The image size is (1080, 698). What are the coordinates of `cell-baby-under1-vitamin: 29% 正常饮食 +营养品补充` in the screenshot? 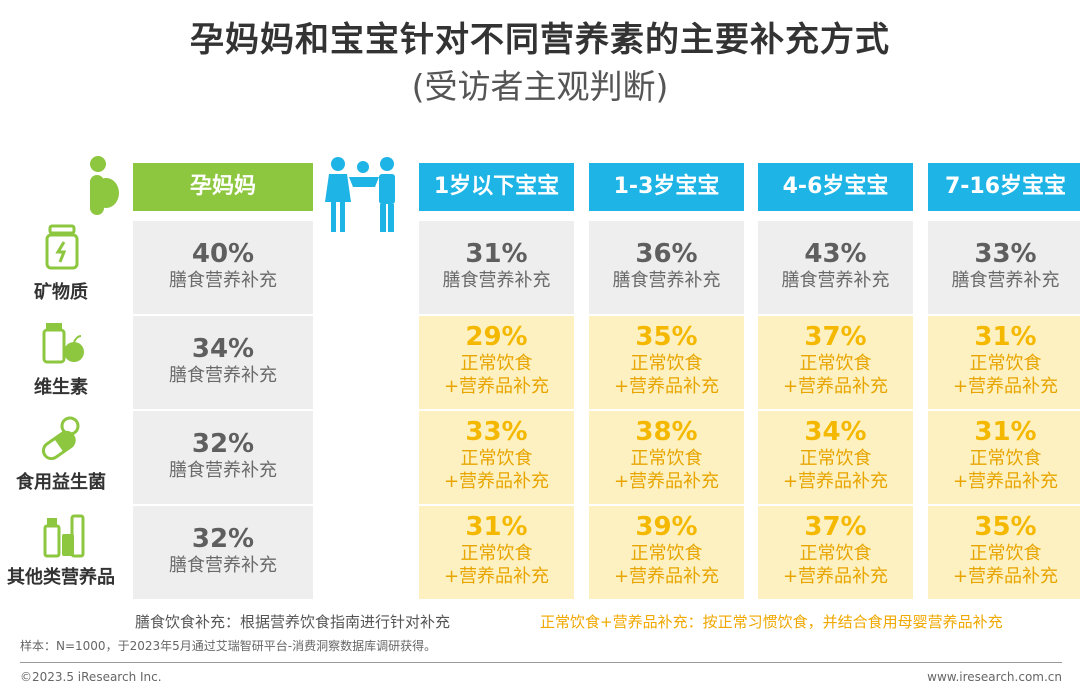 It's located at (496, 362).